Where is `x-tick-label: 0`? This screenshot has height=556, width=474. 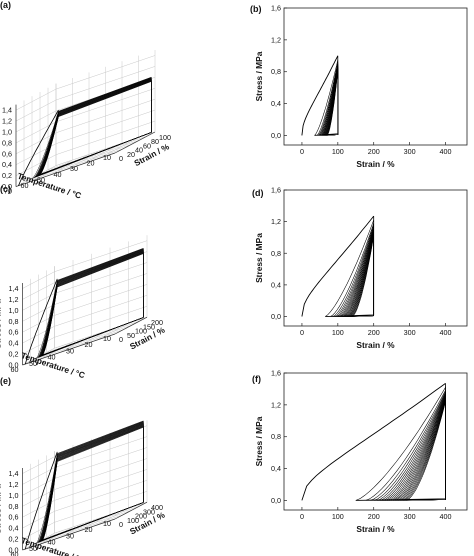 x-tick-label: 0 is located at coordinates (302, 151).